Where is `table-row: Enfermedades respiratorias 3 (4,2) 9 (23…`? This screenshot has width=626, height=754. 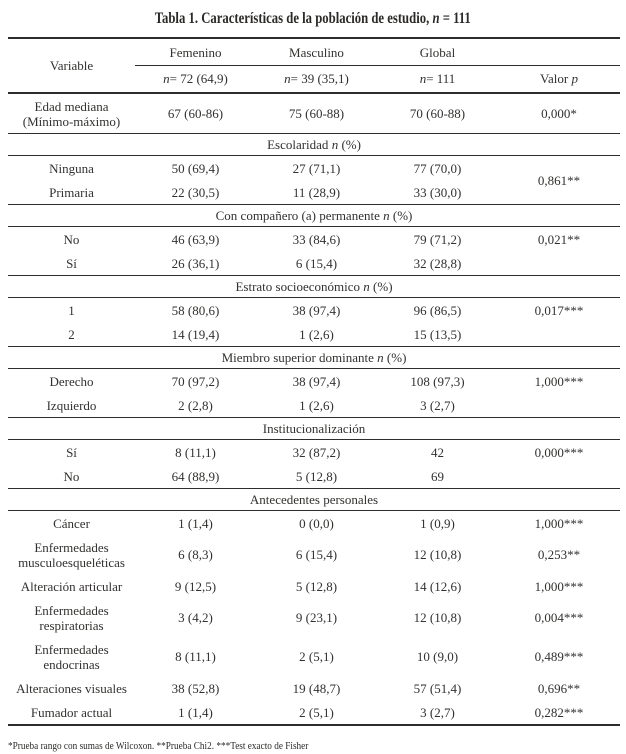 table-row: Enfermedades respiratorias 3 (4,2) 9 (23… is located at coordinates (314, 617).